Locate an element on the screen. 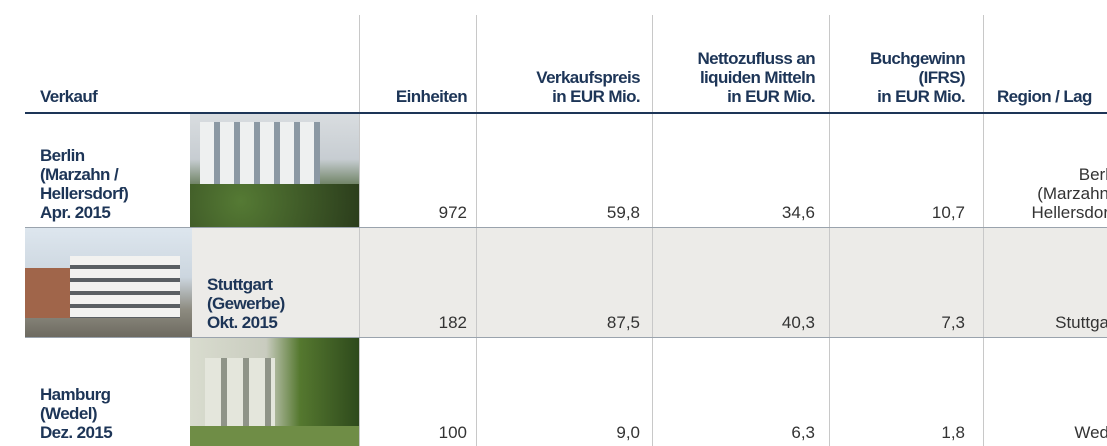 This screenshot has width=1107, height=446. sale-name-line: (Marzahn / is located at coordinates (79, 174).